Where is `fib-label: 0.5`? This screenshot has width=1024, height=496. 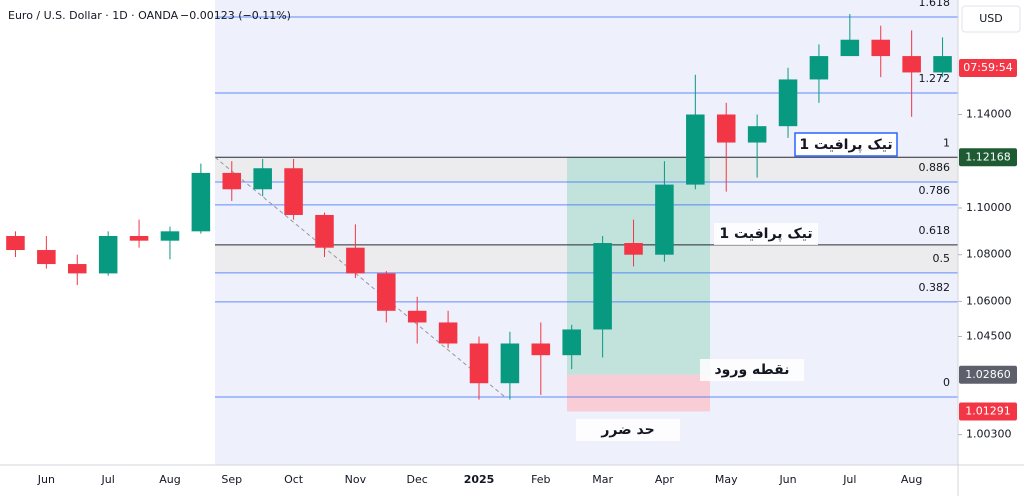
fib-label: 0.5 is located at coordinates (942, 258).